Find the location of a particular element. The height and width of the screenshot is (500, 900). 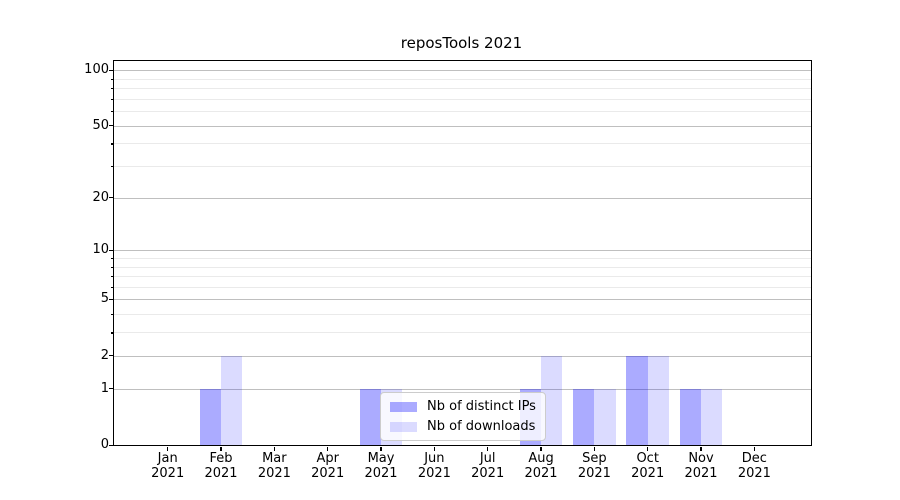

legend-swatch-downloads is located at coordinates (403, 426).